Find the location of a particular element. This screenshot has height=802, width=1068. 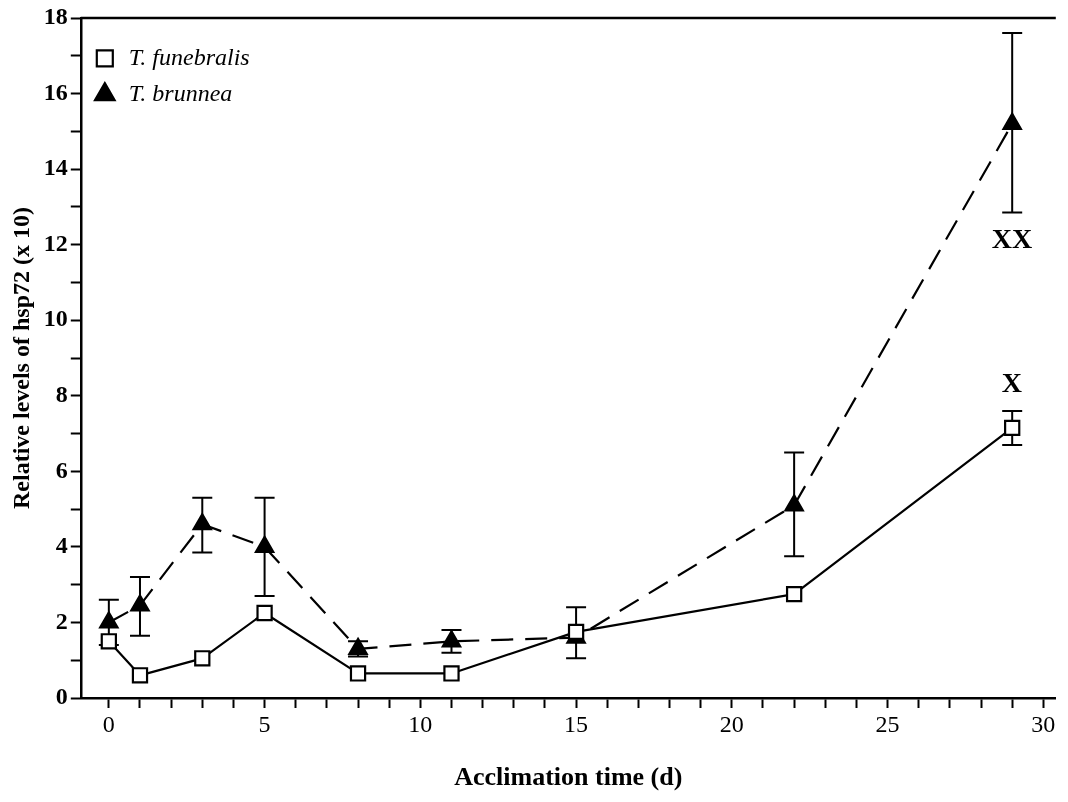

annotation: XX is located at coordinates (1012, 239).